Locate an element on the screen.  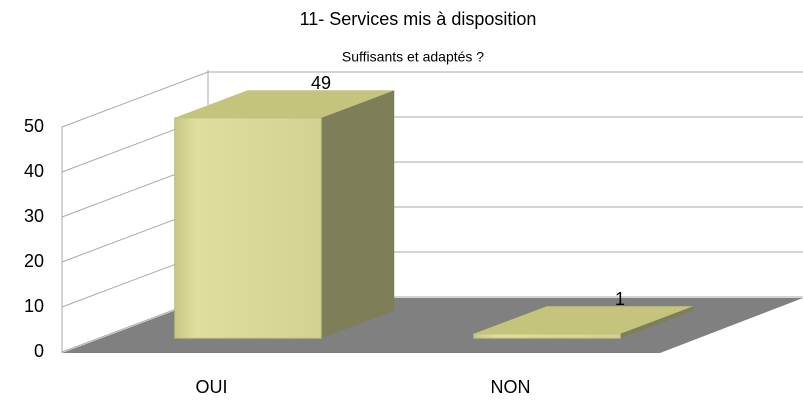
data-label: 49 is located at coordinates (321, 83).